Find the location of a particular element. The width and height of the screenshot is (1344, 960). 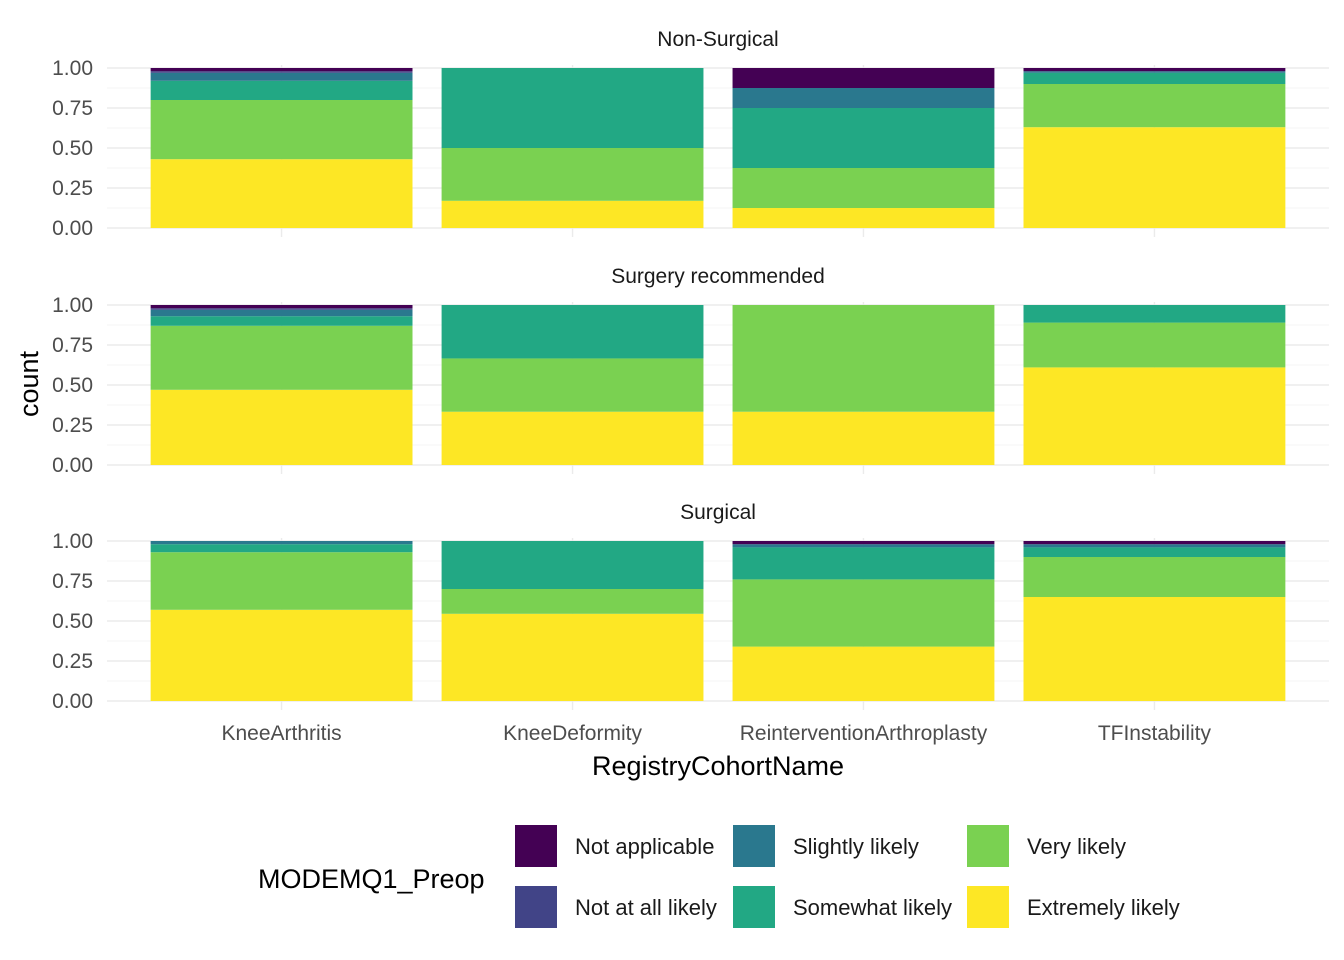

facet-strip-label: Surgical is located at coordinates (718, 512).